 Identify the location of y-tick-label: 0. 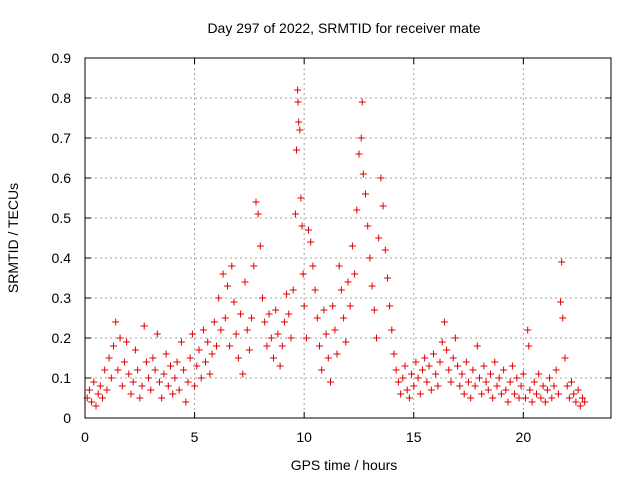
(67, 418).